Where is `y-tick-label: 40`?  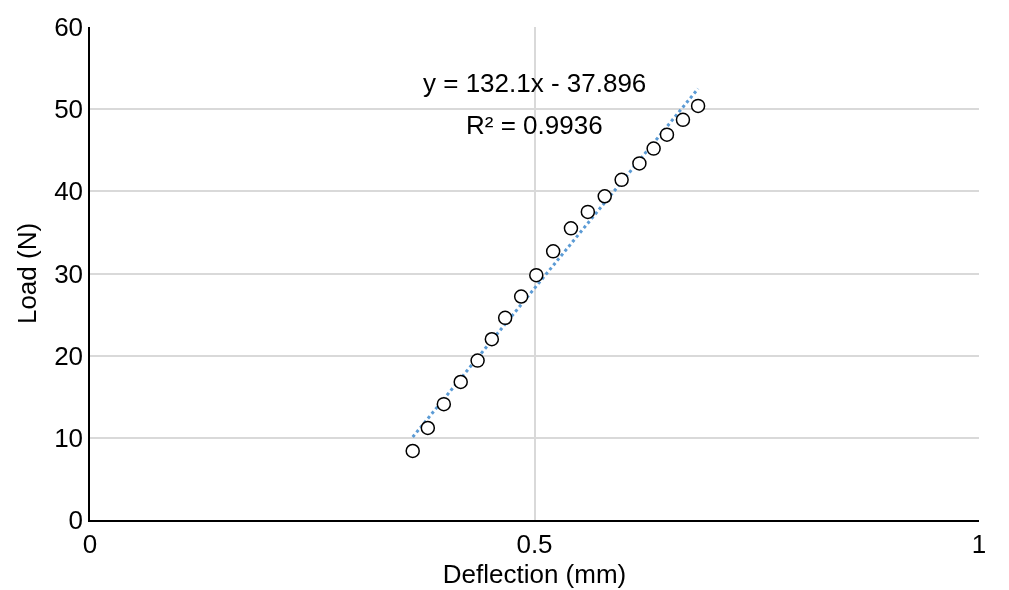 y-tick-label: 40 is located at coordinates (69, 191).